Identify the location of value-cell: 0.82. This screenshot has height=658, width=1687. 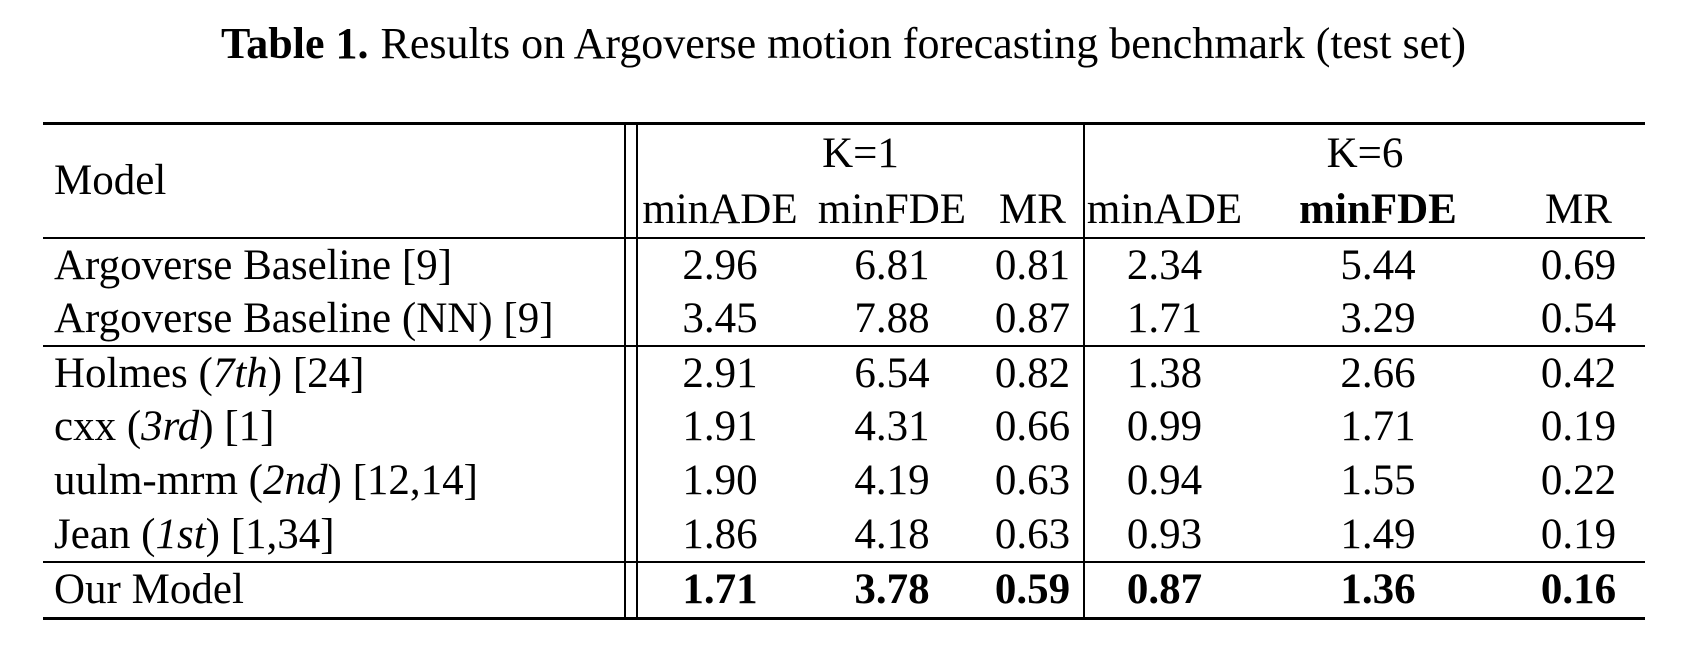
(1032, 373).